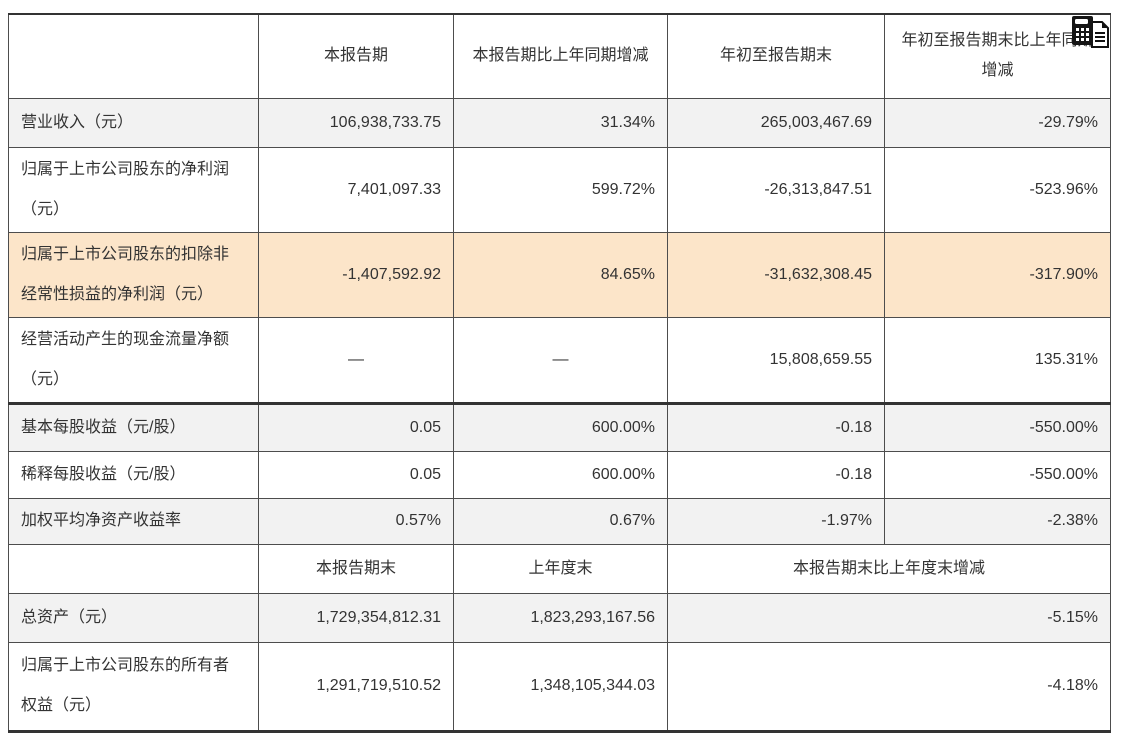 The height and width of the screenshot is (733, 1121). I want to click on cell-ytd-change: -317.90%, so click(997, 274).